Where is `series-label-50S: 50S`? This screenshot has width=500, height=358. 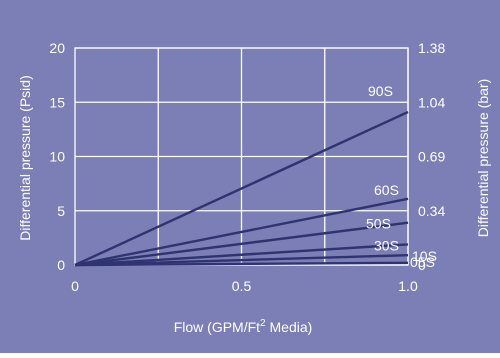 series-label-50S: 50S is located at coordinates (378, 224).